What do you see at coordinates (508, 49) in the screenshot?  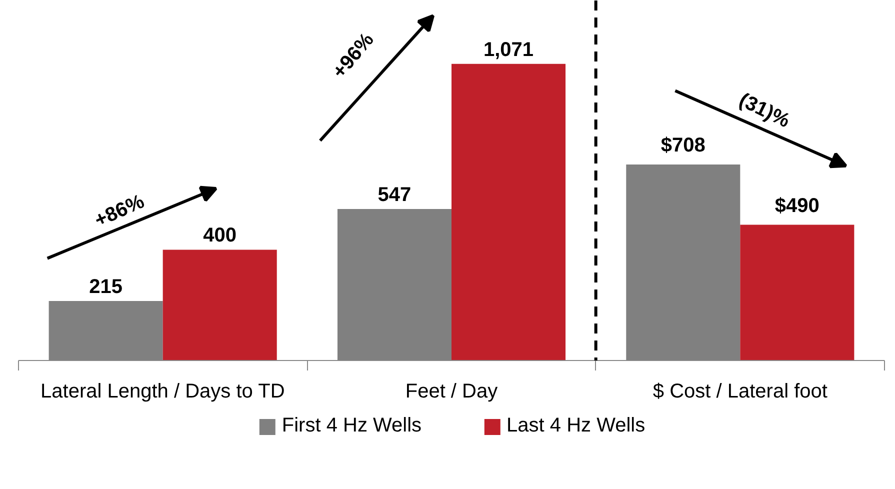 I see `data-label: 1,071` at bounding box center [508, 49].